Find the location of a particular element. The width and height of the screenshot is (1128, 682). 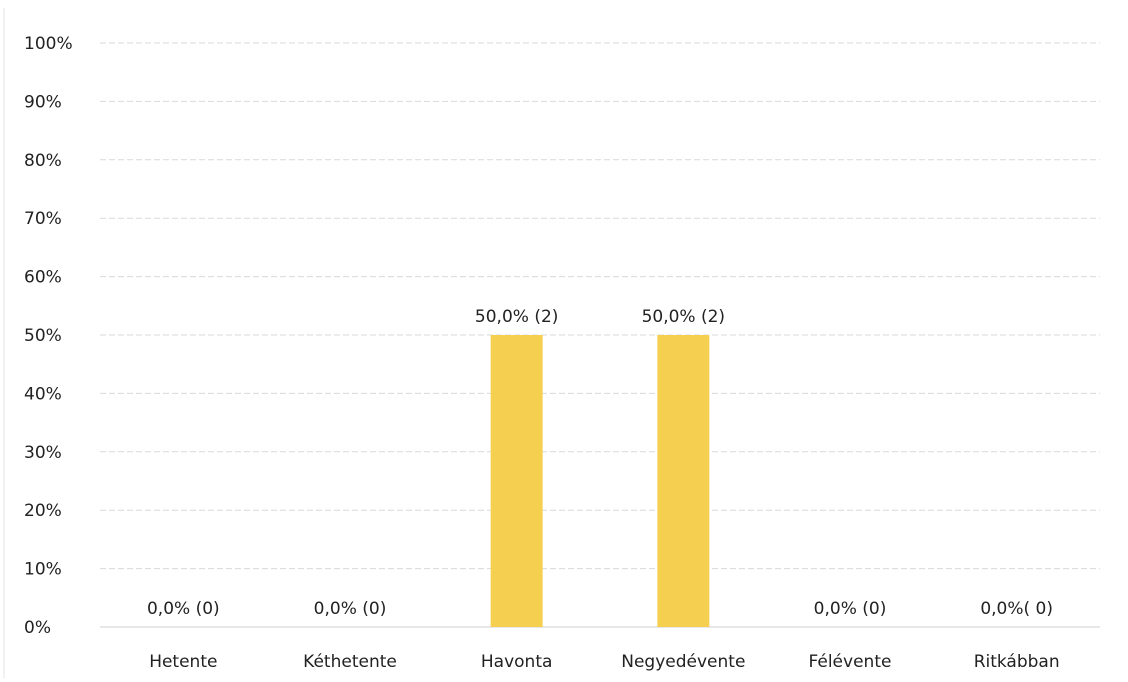

bars is located at coordinates (600, 481).